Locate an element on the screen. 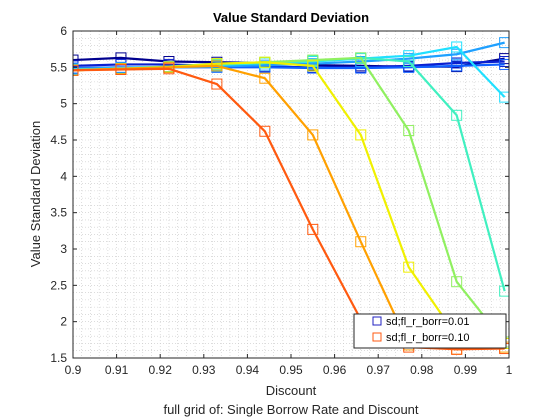 The width and height of the screenshot is (560, 420). x-tick-label: 0.99 is located at coordinates (466, 370).